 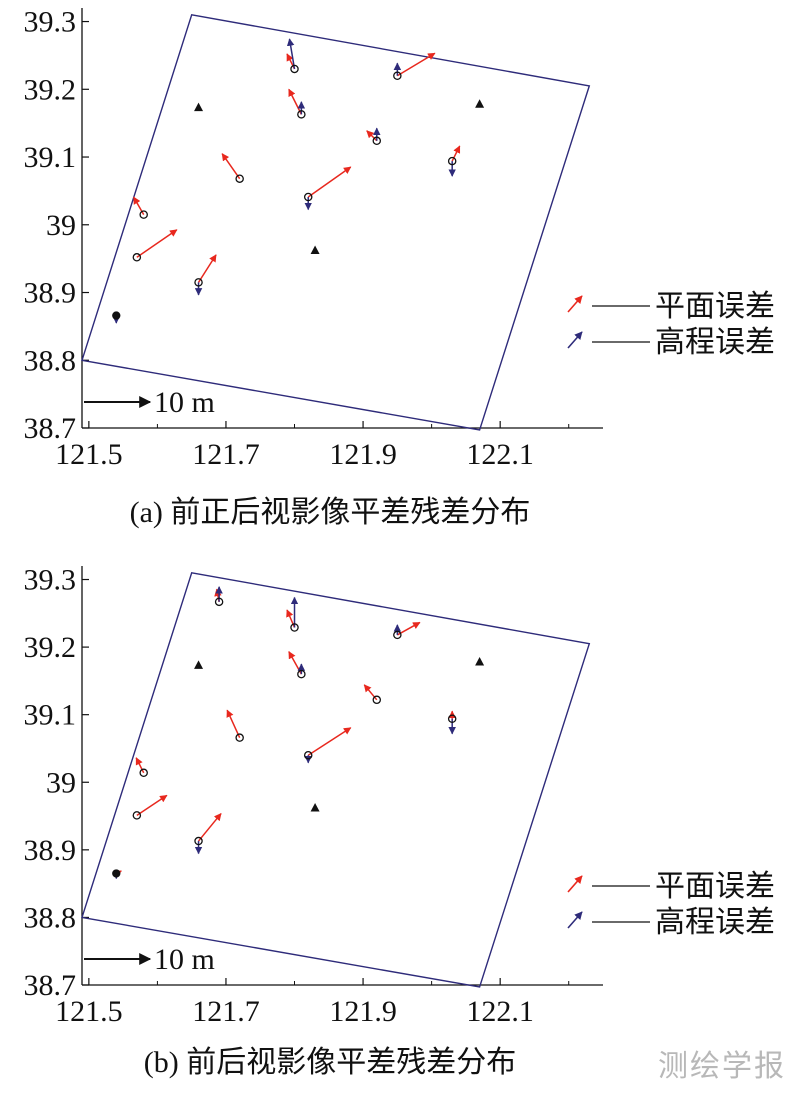 I want to click on caption-a: (a) 前正后视影像平差残差分布, so click(x=330, y=512).